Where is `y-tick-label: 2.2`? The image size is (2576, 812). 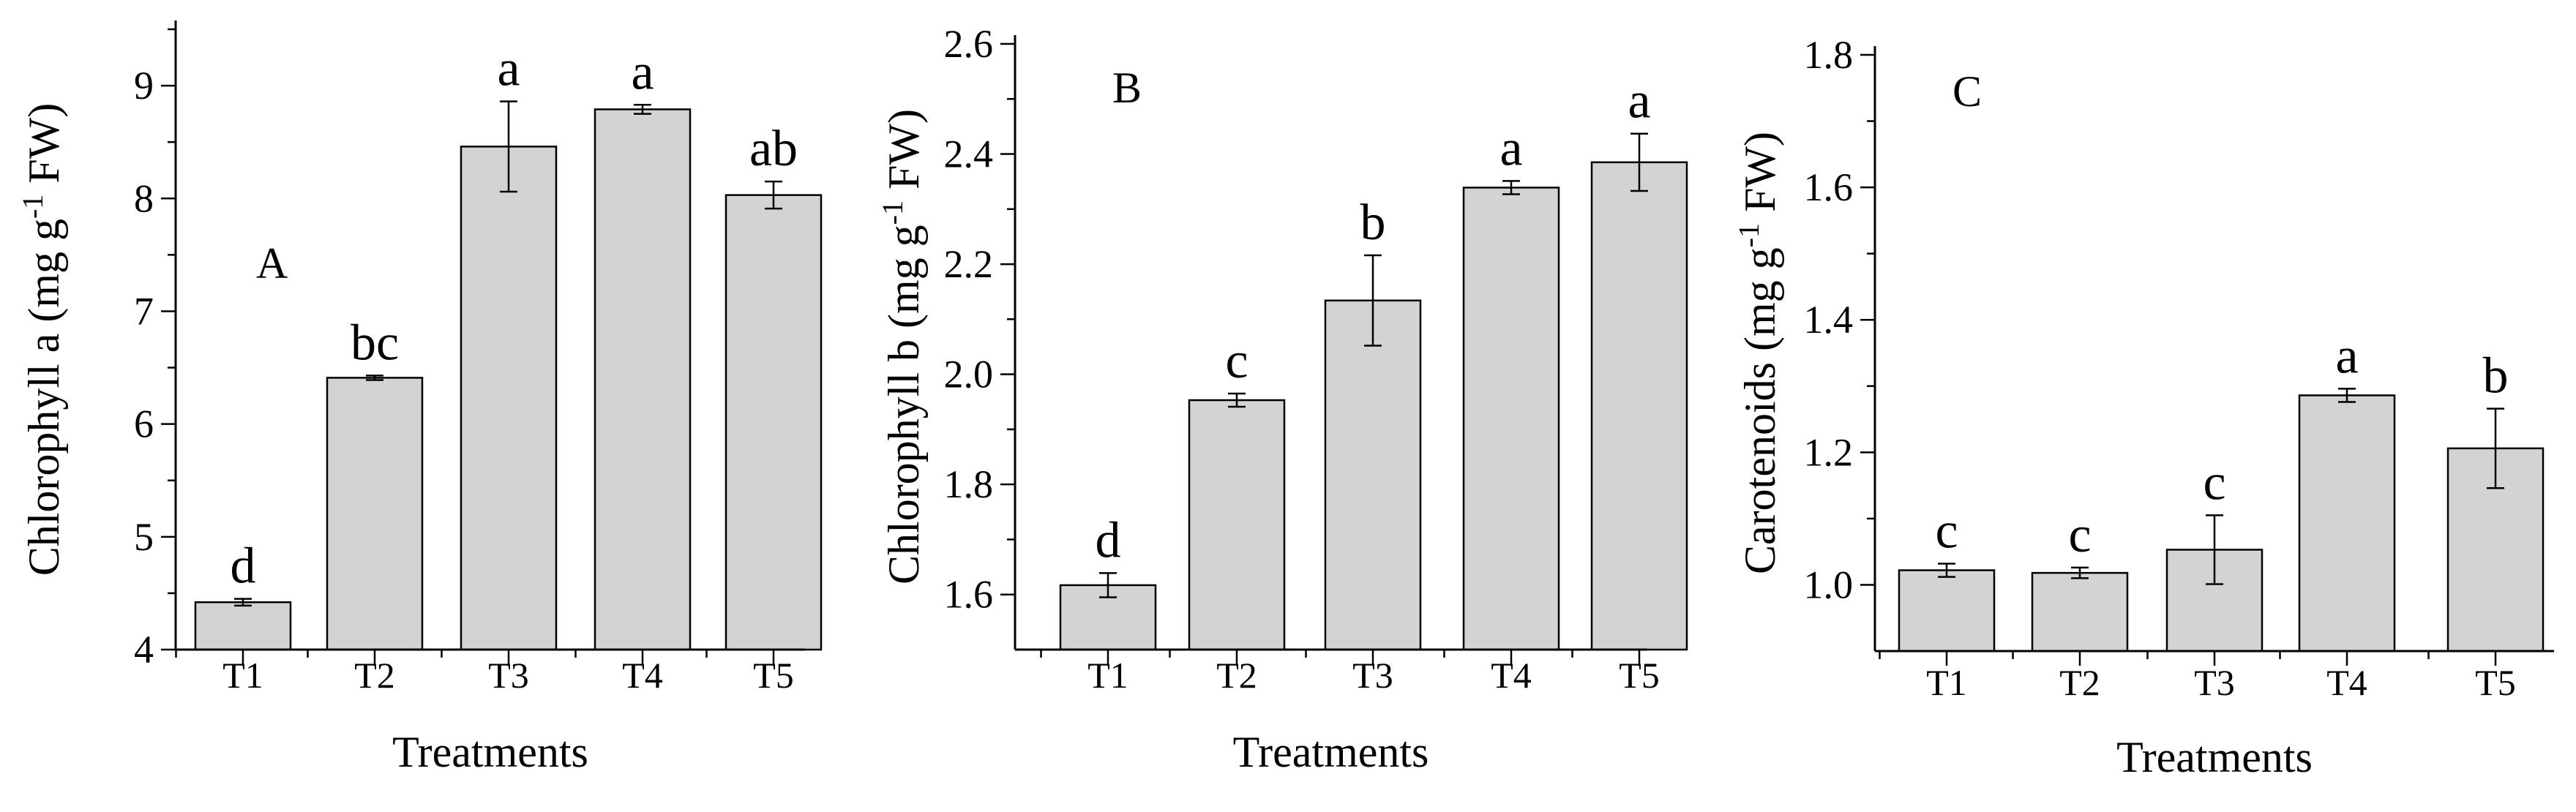 y-tick-label: 2.2 is located at coordinates (969, 264).